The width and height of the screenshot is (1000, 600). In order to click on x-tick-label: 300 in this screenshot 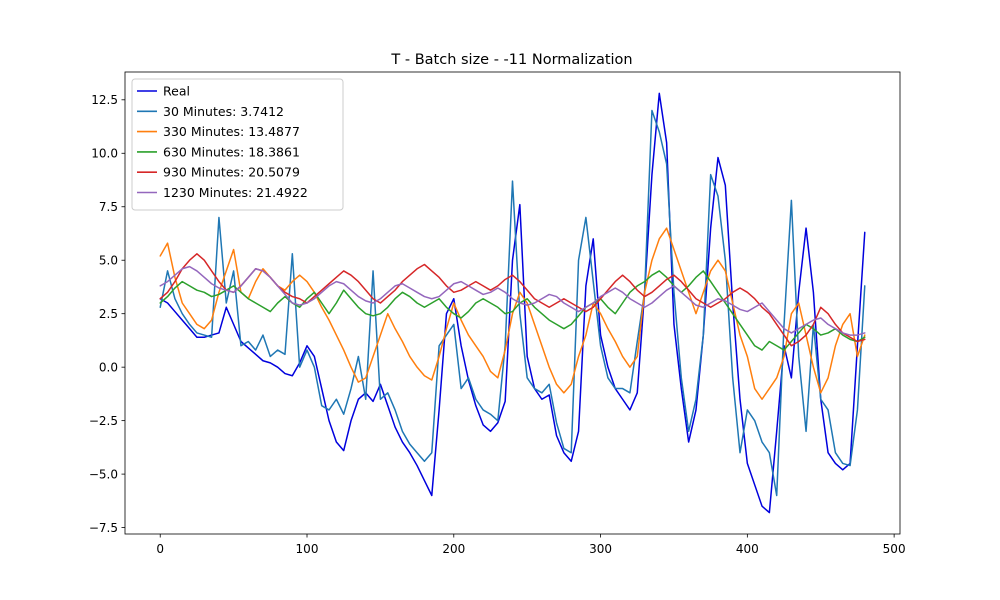, I will do `click(600, 549)`.